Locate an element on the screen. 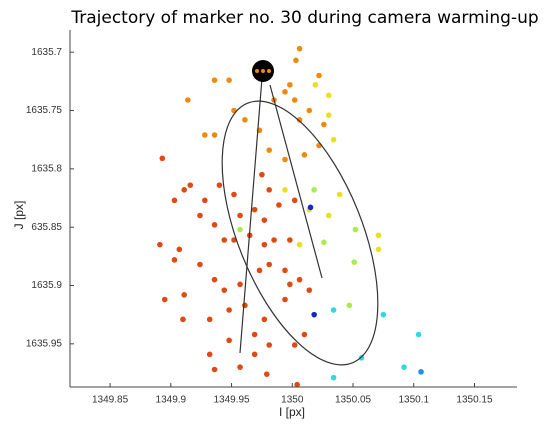 Image resolution: width=545 pixels, height=431 pixels. x-tick-label: 1350 is located at coordinates (292, 400).